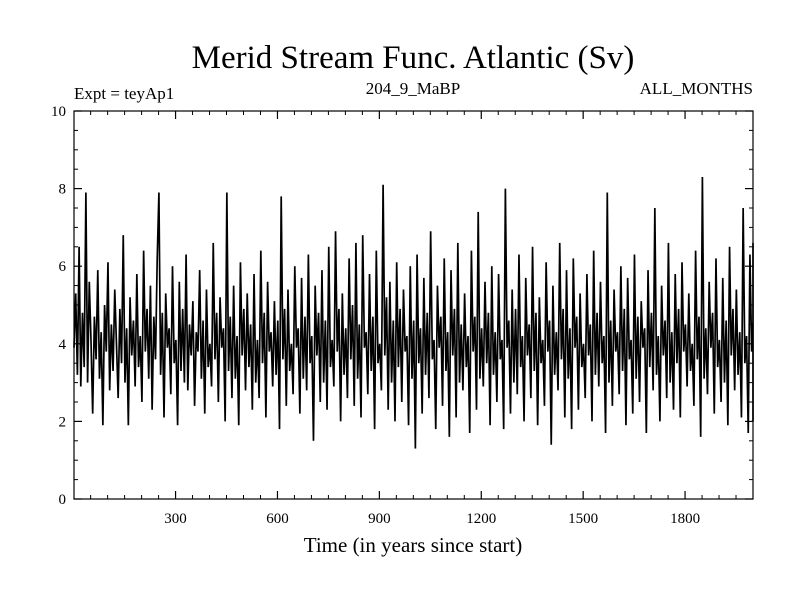  I want to click on x-axis-label: Time (in years since start), so click(413, 545).